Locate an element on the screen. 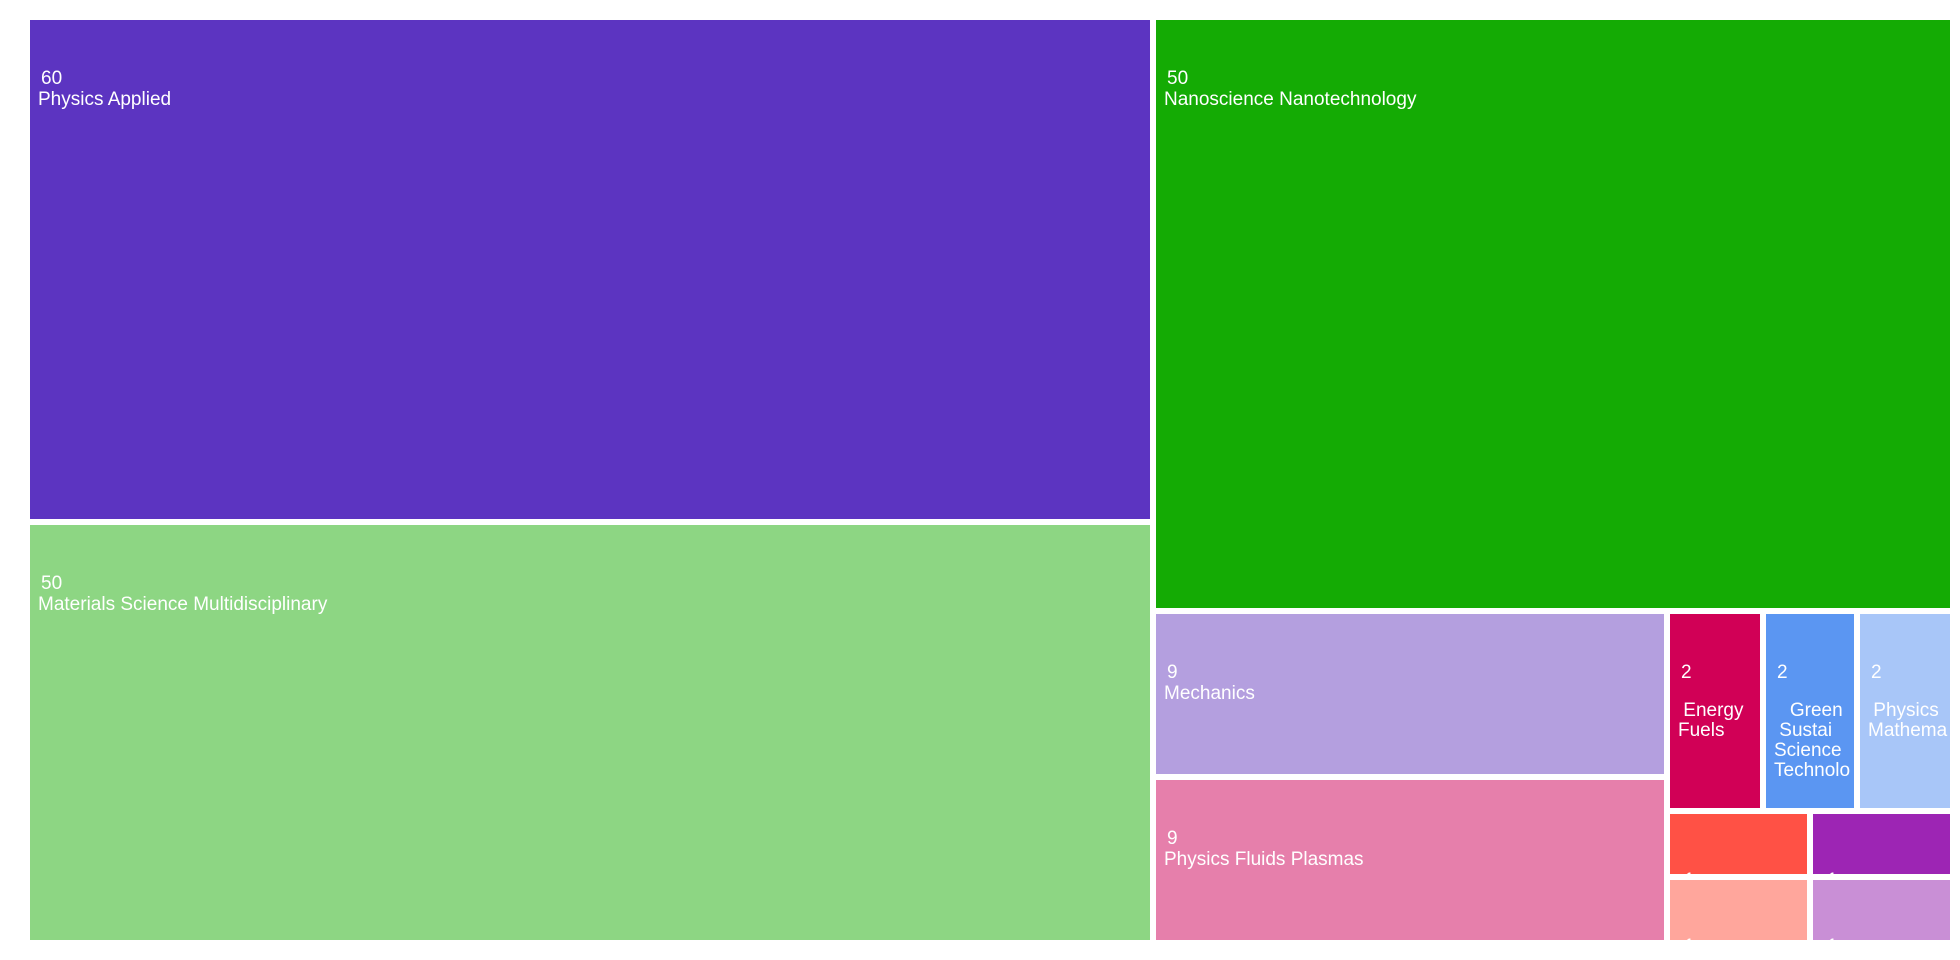 Image resolution: width=1960 pixels, height=960 pixels. treemap-tile: 9 Mechanics is located at coordinates (1410, 694).